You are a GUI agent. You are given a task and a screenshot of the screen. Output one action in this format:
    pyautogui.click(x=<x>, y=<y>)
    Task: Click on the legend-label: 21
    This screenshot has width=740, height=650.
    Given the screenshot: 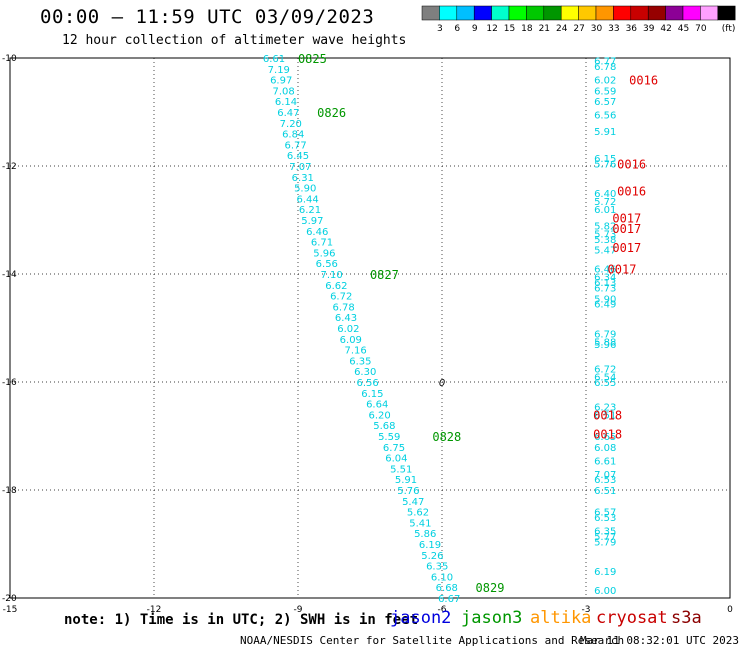 What is the action you would take?
    pyautogui.click(x=544, y=29)
    